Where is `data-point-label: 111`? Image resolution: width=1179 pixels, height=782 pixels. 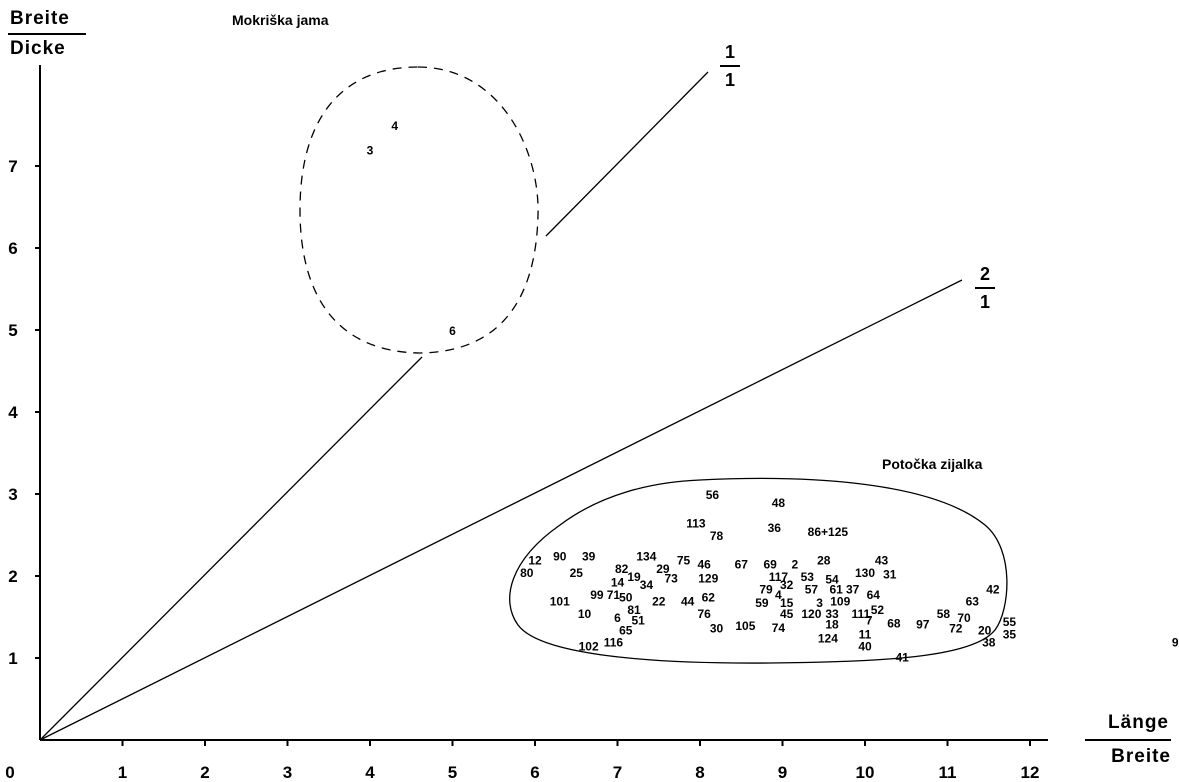 data-point-label: 111 is located at coordinates (861, 614).